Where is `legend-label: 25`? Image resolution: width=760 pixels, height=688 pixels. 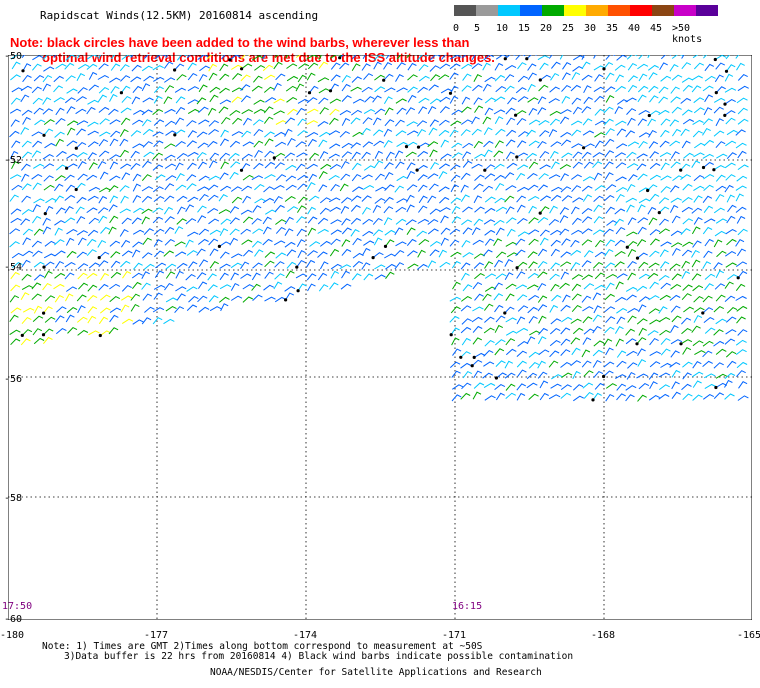
legend-label: 25 is located at coordinates (568, 28).